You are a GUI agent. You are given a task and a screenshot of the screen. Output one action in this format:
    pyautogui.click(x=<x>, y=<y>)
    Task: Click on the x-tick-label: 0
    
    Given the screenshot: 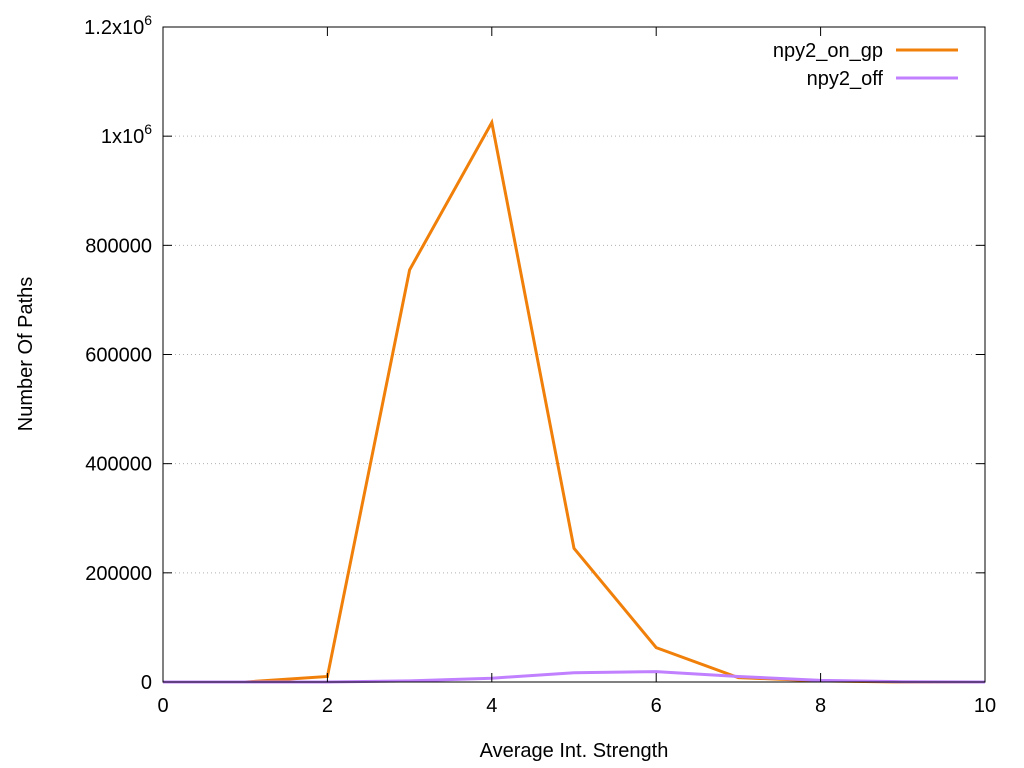 What is the action you would take?
    pyautogui.click(x=162, y=706)
    